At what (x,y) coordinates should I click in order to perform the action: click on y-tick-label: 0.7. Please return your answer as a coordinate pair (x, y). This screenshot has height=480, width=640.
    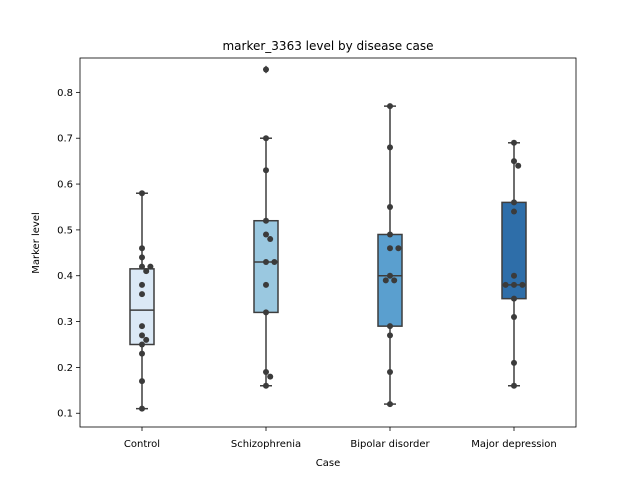
    Looking at the image, I should click on (65, 139).